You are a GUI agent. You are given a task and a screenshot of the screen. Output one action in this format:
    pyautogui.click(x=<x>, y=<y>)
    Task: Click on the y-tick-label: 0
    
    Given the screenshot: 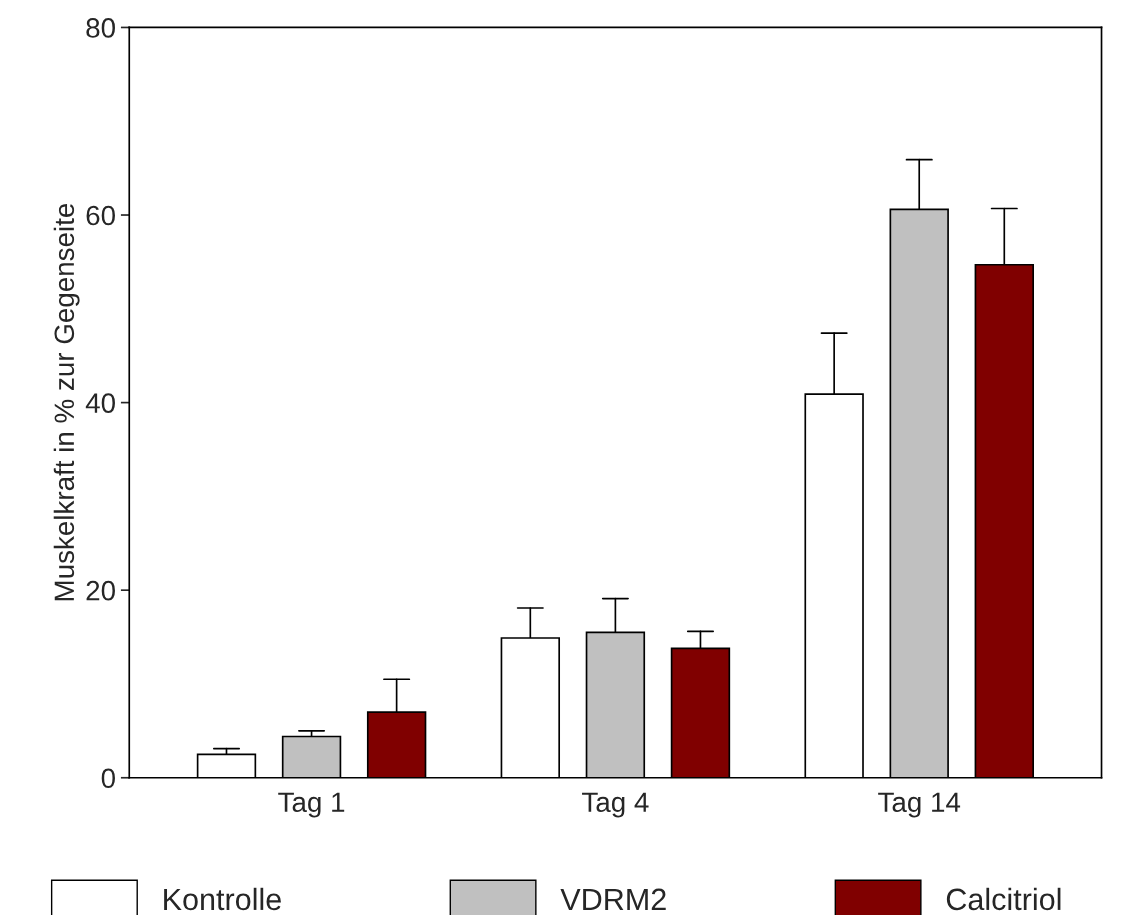 What is the action you would take?
    pyautogui.click(x=108, y=778)
    